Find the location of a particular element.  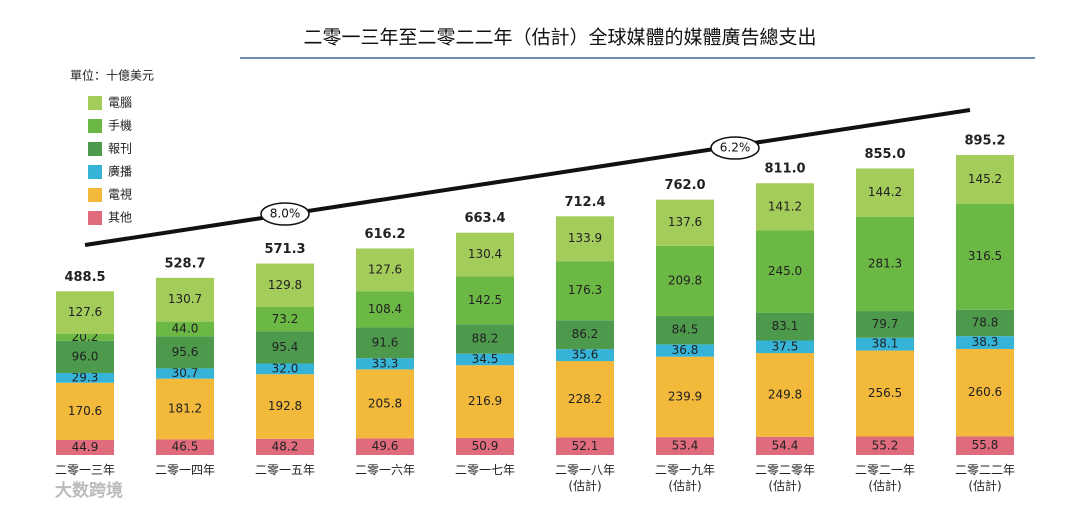

total-label: 616.2 is located at coordinates (384, 234).